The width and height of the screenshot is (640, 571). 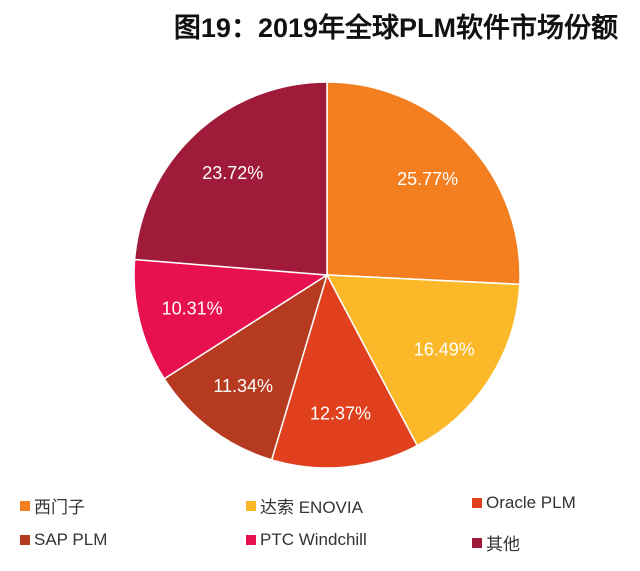 What do you see at coordinates (232, 173) in the screenshot?
I see `data-label: 23.72%` at bounding box center [232, 173].